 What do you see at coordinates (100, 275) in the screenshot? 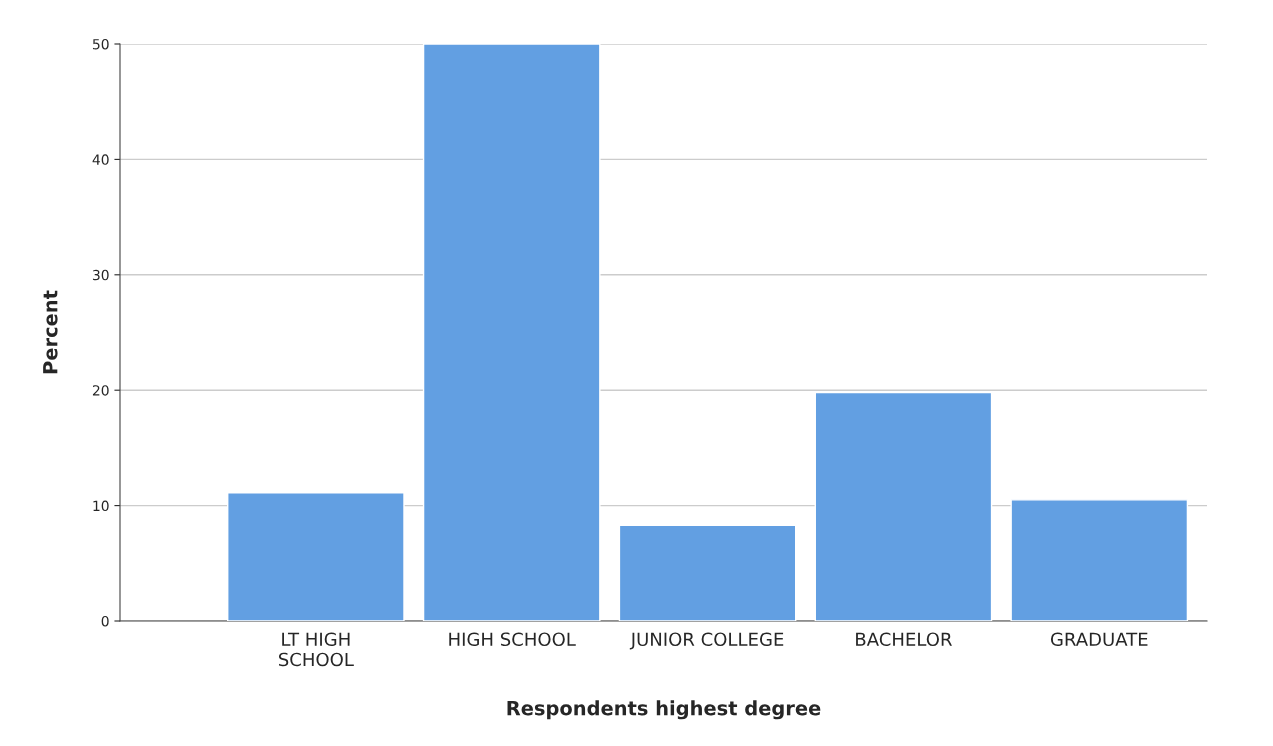
I see `y-tick-label: 30` at bounding box center [100, 275].